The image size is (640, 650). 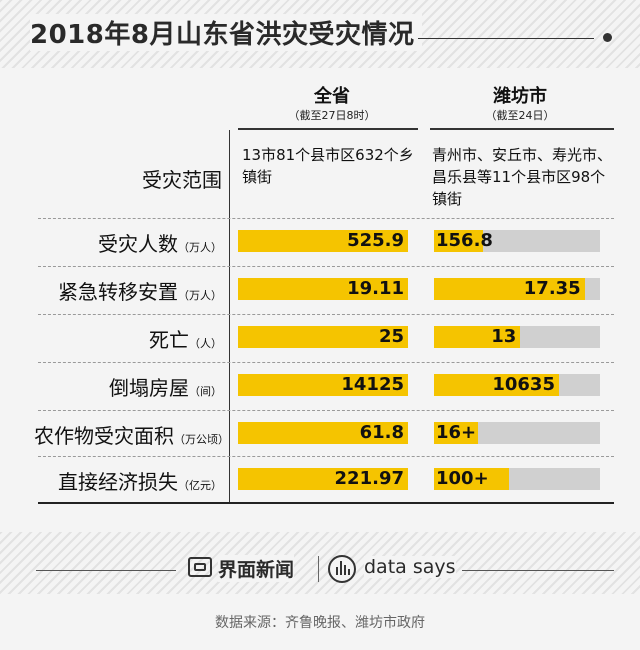 What do you see at coordinates (328, 166) in the screenshot?
I see `scope-province-text: 13市81个县市区632个乡镇街` at bounding box center [328, 166].